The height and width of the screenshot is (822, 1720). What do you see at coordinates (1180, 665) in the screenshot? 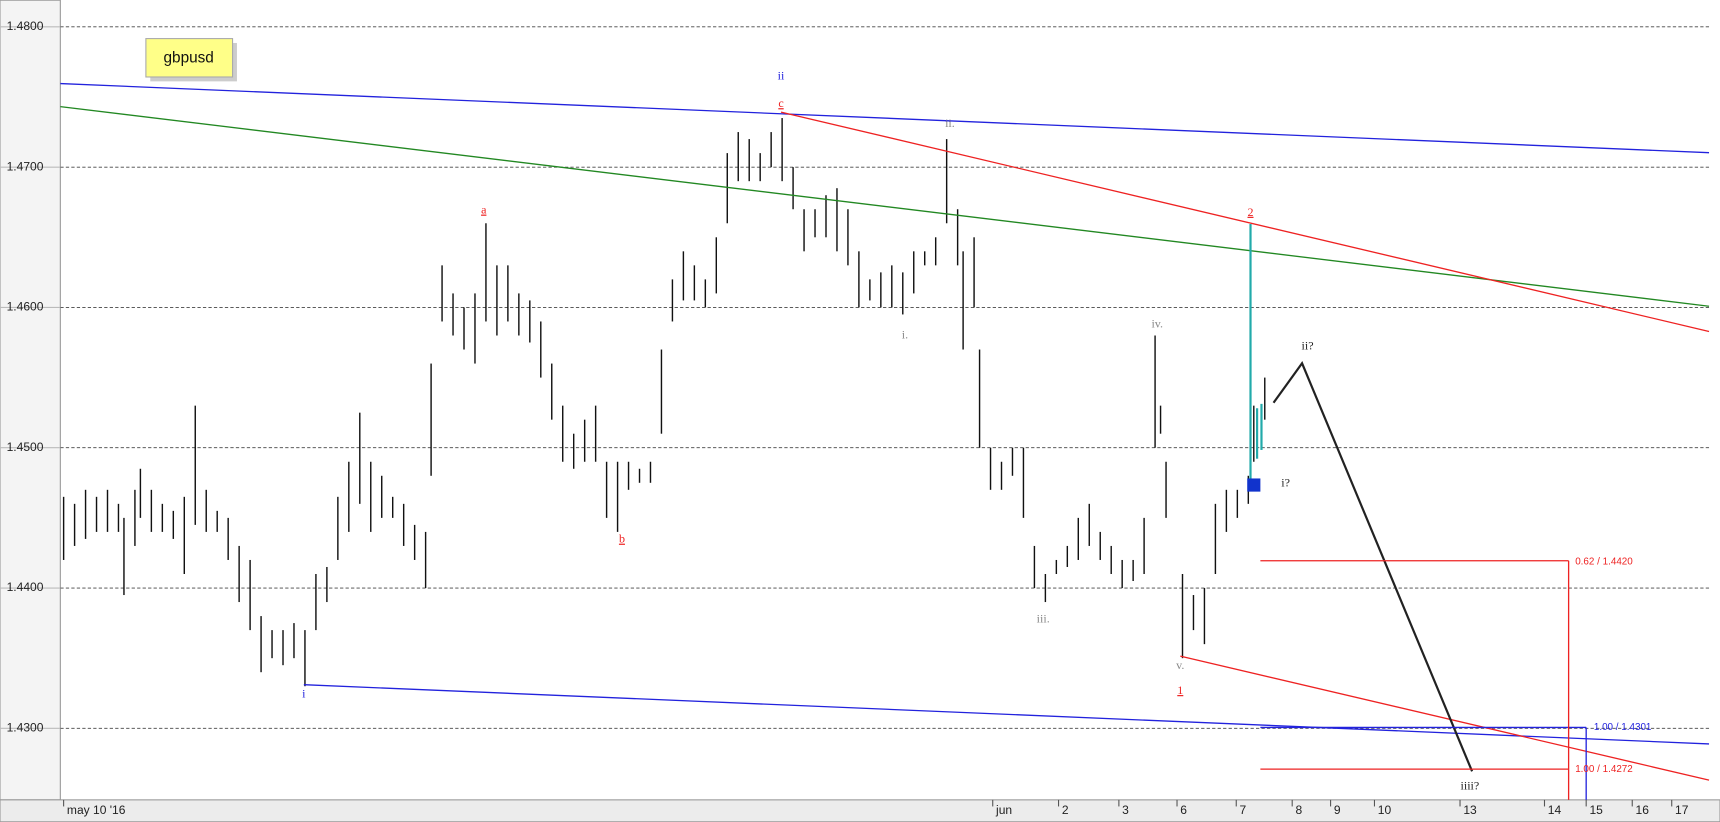
I see `wave-label: v.` at bounding box center [1180, 665].